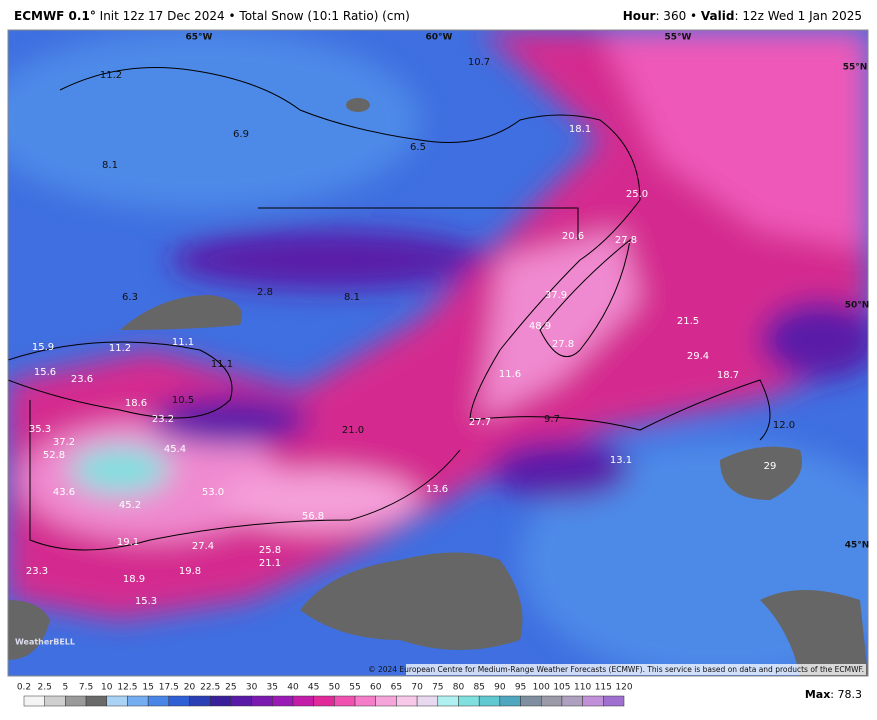 This screenshot has width=877, height=720. Describe the element at coordinates (213, 492) in the screenshot. I see `value-label: 53.0` at that location.